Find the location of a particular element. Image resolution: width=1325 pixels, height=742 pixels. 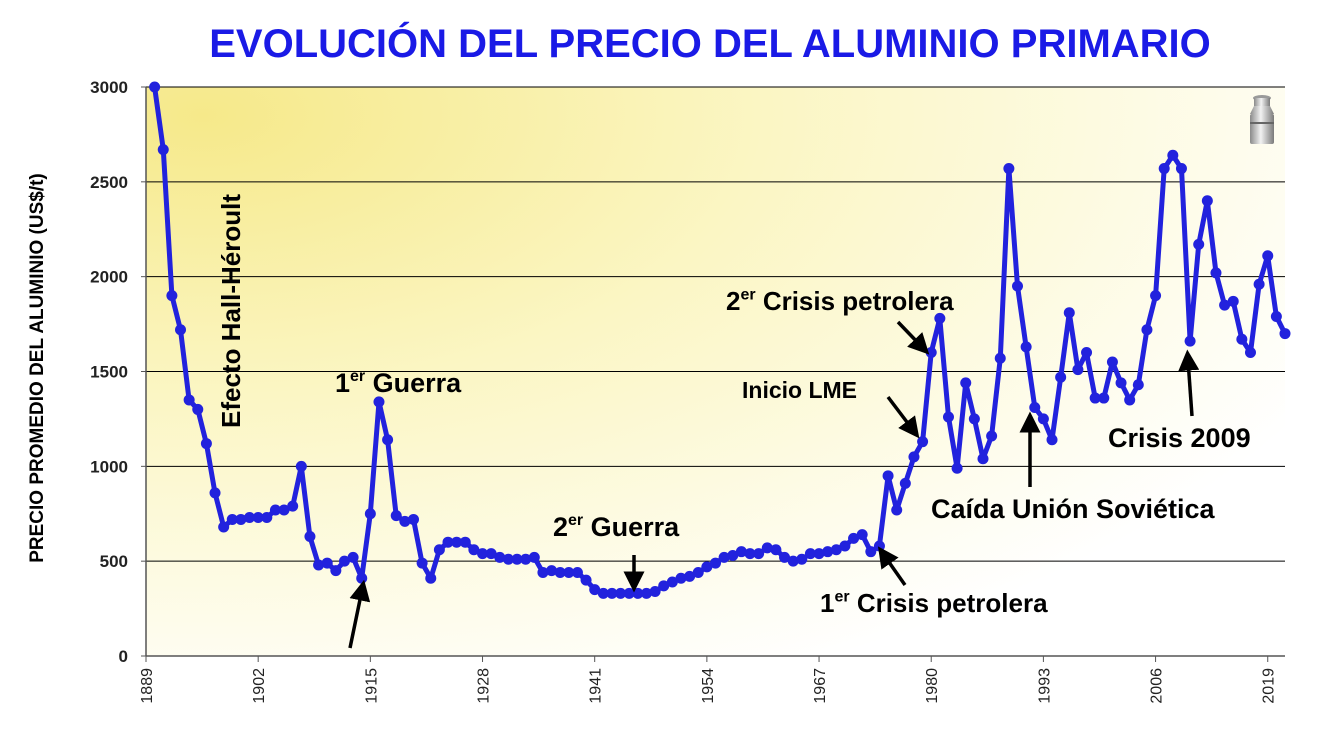

x-tick-label: 1902 is located at coordinates (259, 686).